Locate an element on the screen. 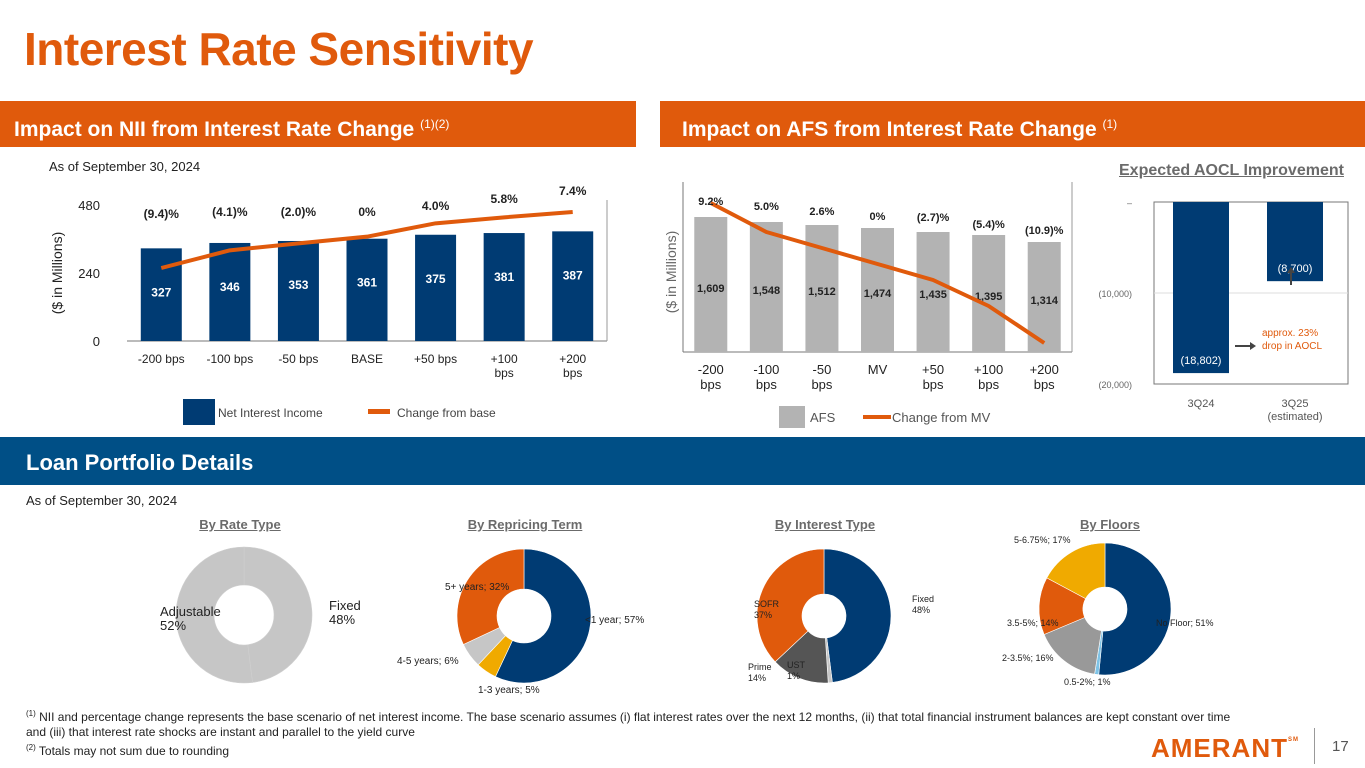 The height and width of the screenshot is (768, 1365). floors-slice-label: 3.5-5%; 14% is located at coordinates (1033, 623).